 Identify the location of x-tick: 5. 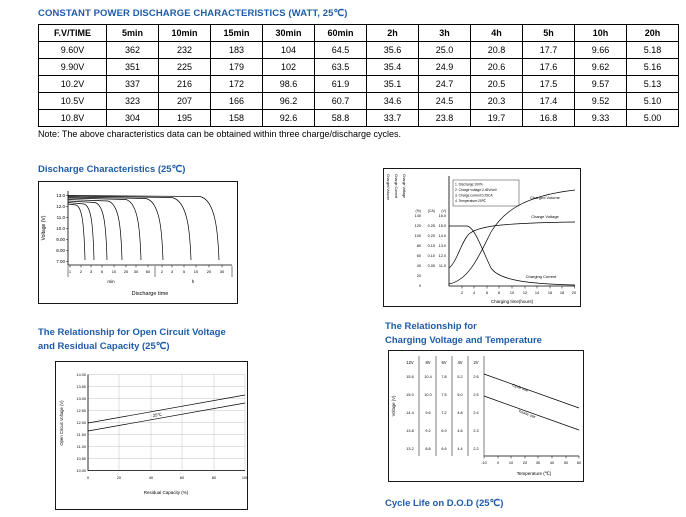
(184, 271).